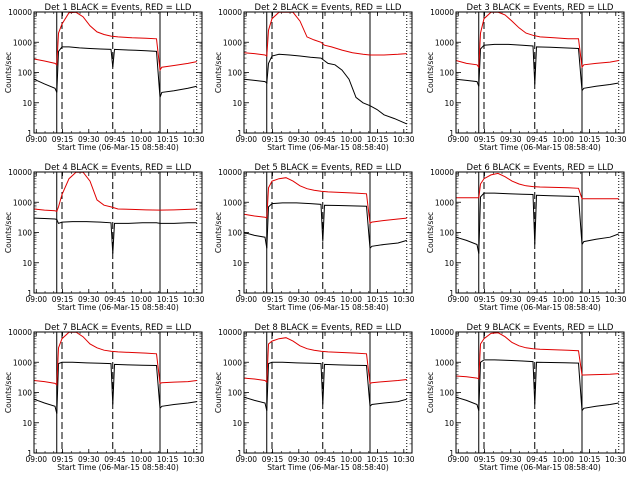 The image size is (640, 480). What do you see at coordinates (328, 168) in the screenshot?
I see `panel-title: Det 5 BLACK = Events, RED = LLD` at bounding box center [328, 168].